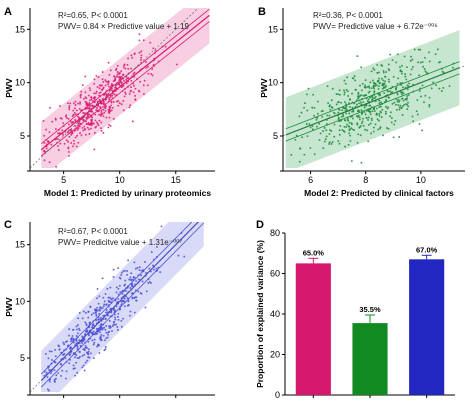 This screenshot has width=474, height=414. What do you see at coordinates (63, 180) in the screenshot?
I see `x-tick-label: 5` at bounding box center [63, 180].